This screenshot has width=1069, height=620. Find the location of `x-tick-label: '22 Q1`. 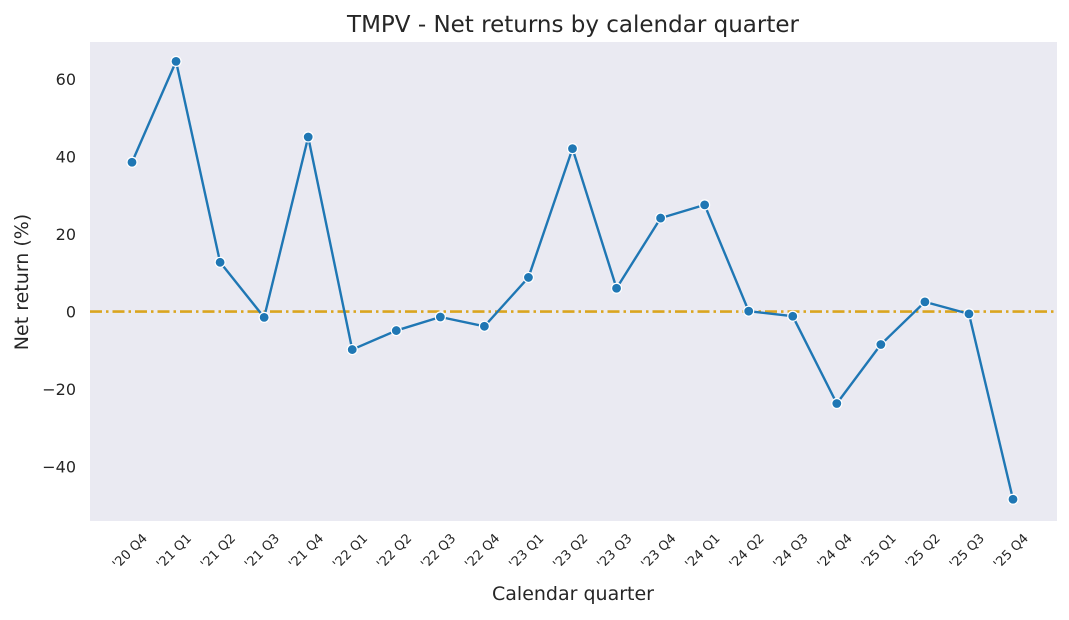

x-tick-label: '22 Q1 is located at coordinates (350, 551).